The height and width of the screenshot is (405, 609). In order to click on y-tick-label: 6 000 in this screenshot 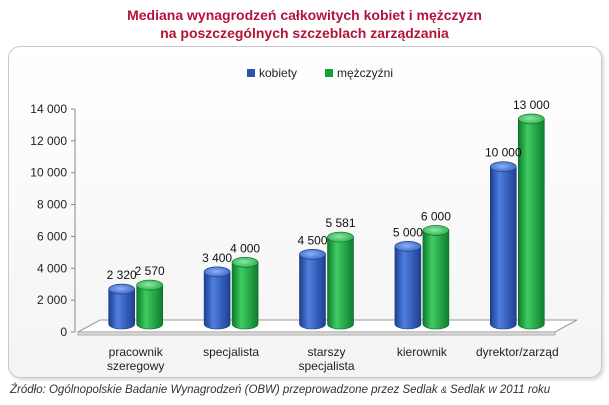, I will do `click(52, 236)`.